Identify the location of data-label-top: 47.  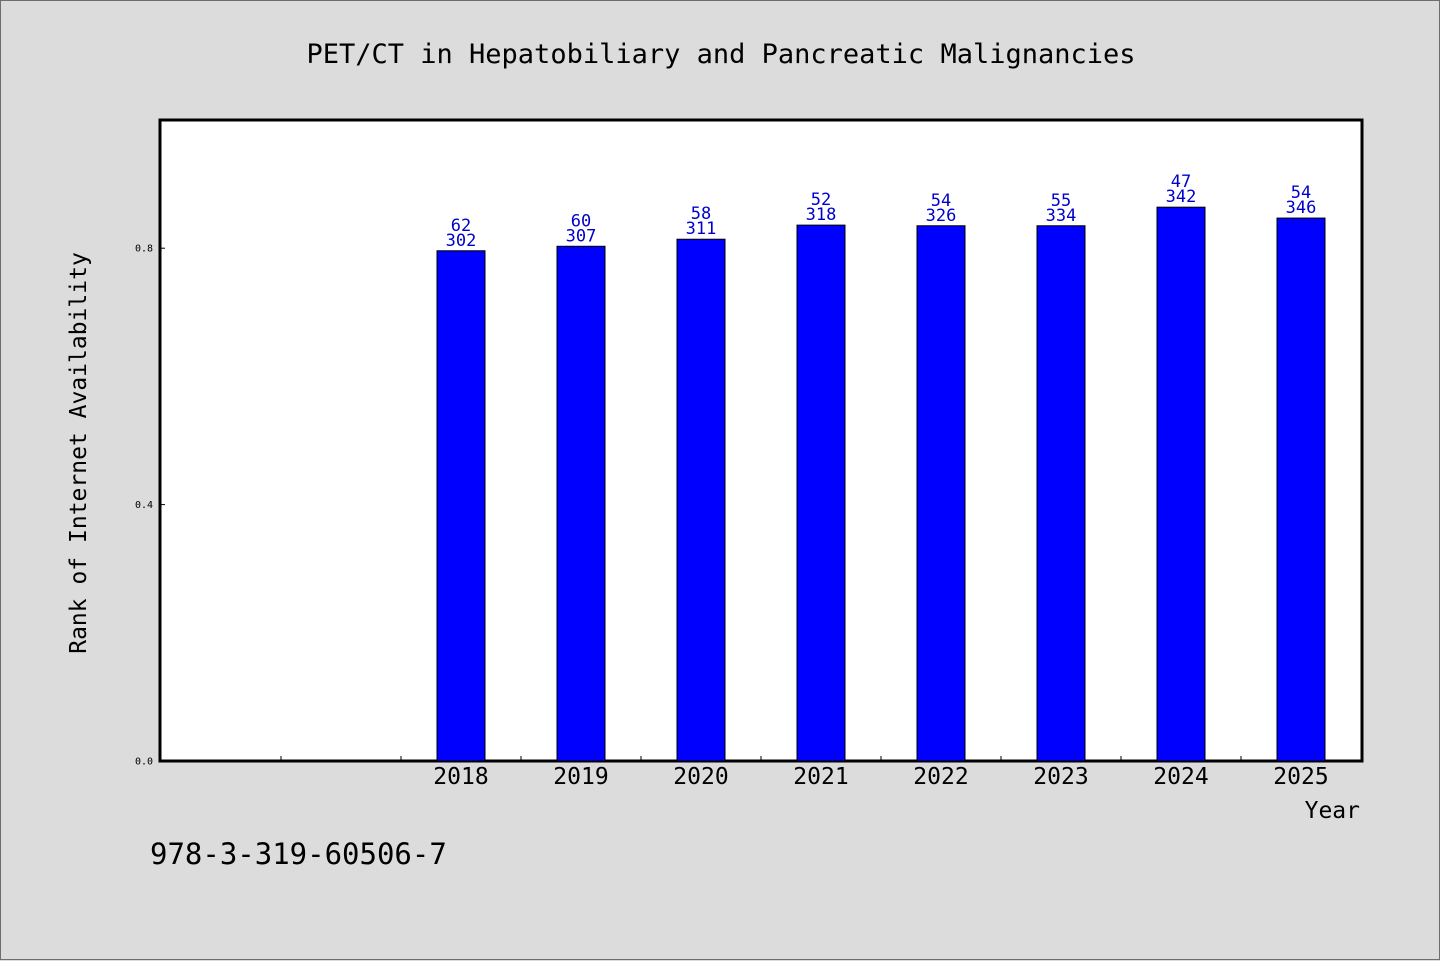
(1181, 182).